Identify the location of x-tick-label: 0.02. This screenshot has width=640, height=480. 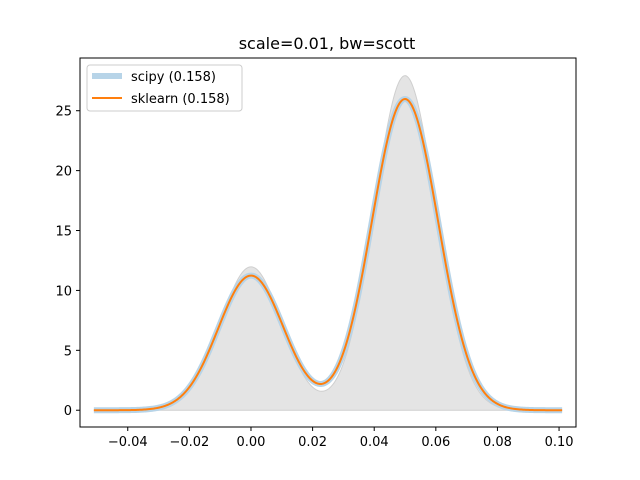
(312, 442).